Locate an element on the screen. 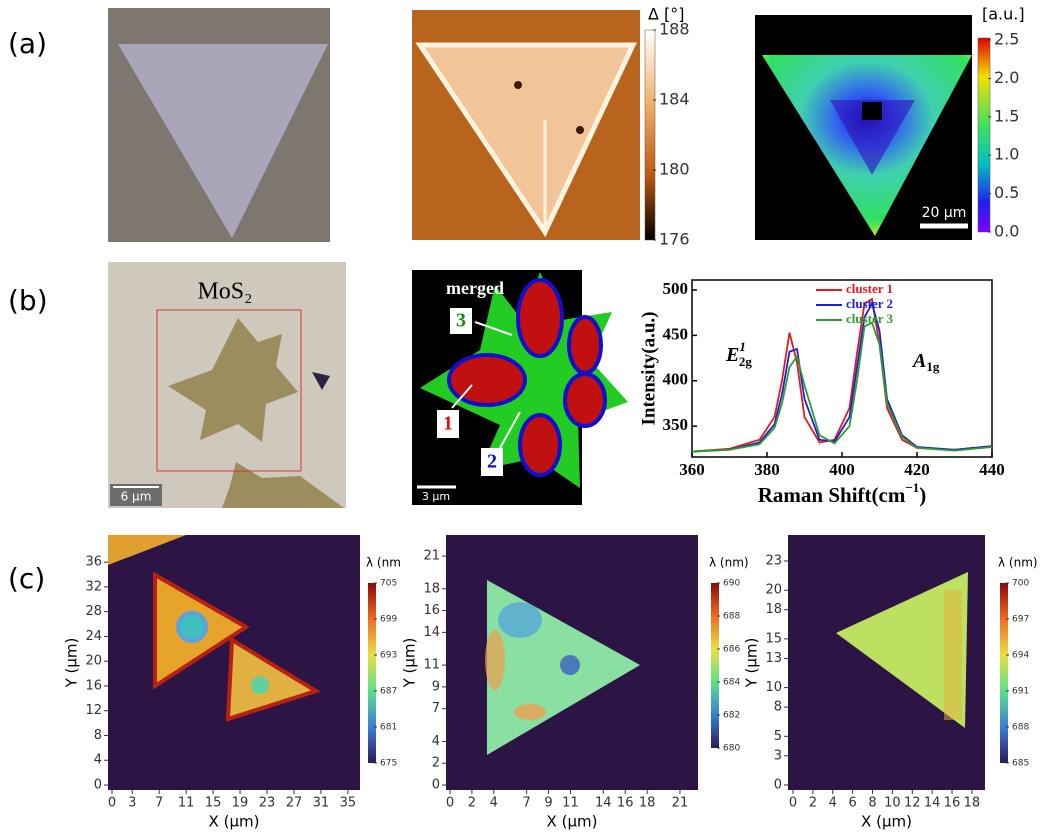 The height and width of the screenshot is (837, 1041). colorbar-tick-label: 682 is located at coordinates (731, 716).